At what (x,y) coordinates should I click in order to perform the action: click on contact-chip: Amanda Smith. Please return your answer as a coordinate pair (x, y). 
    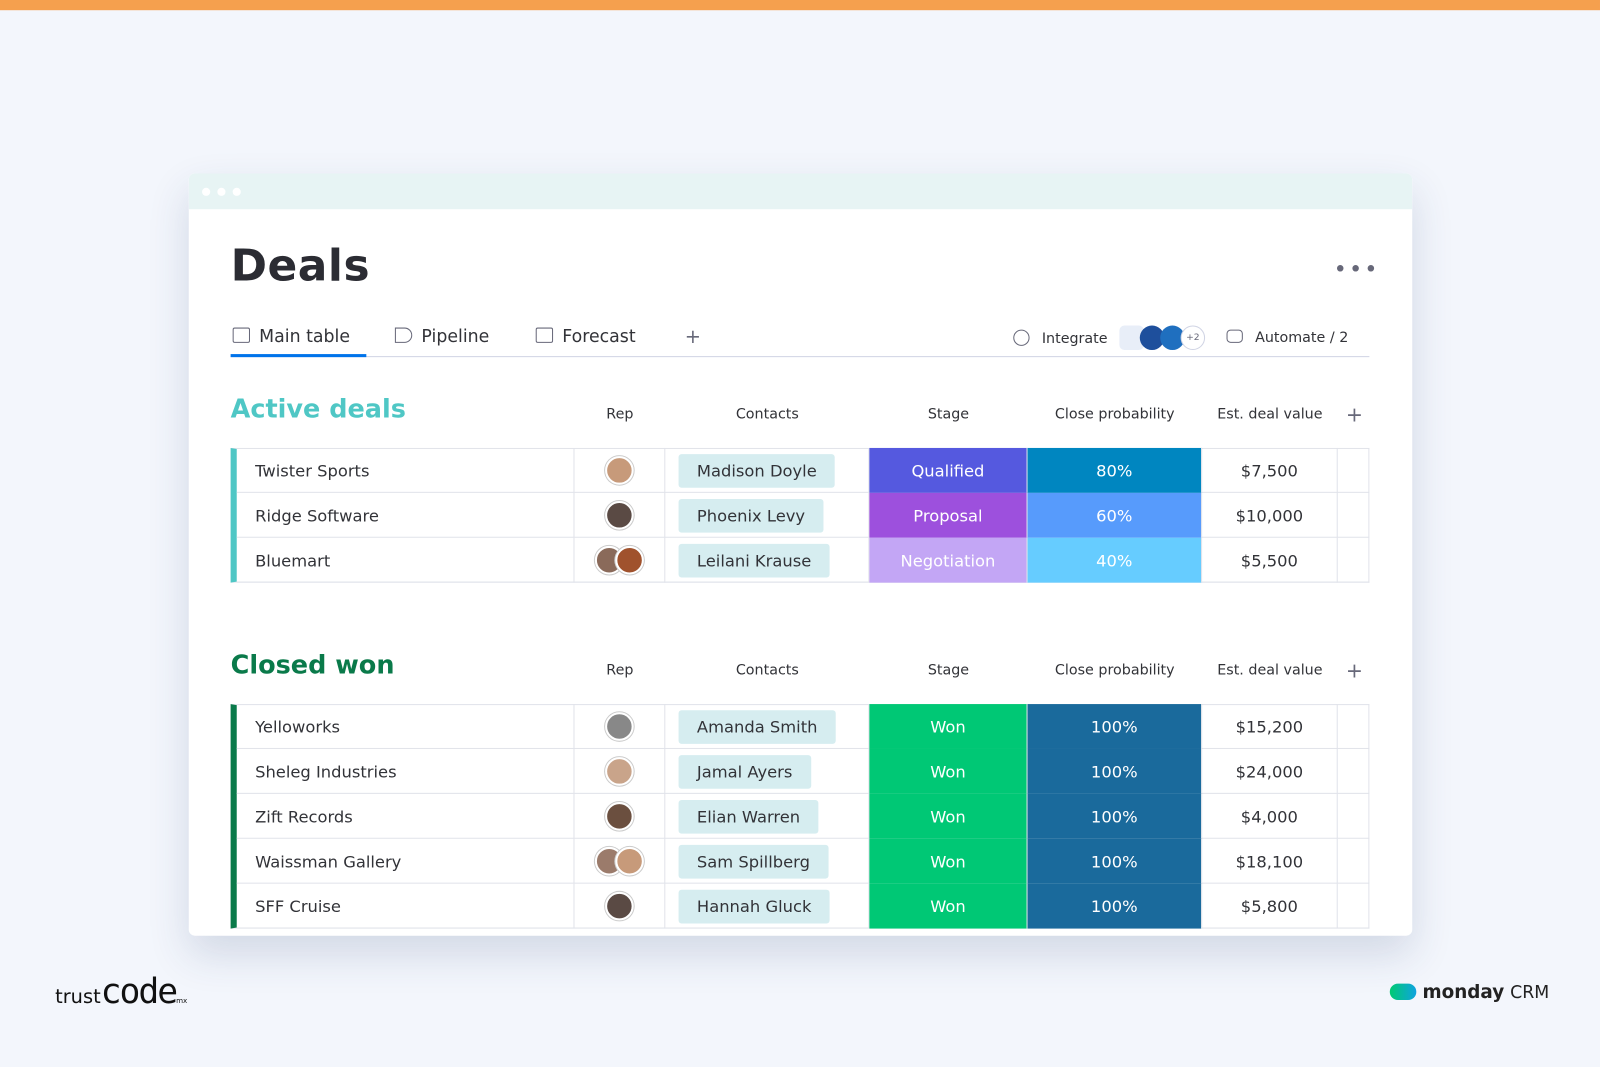
    Looking at the image, I should click on (757, 726).